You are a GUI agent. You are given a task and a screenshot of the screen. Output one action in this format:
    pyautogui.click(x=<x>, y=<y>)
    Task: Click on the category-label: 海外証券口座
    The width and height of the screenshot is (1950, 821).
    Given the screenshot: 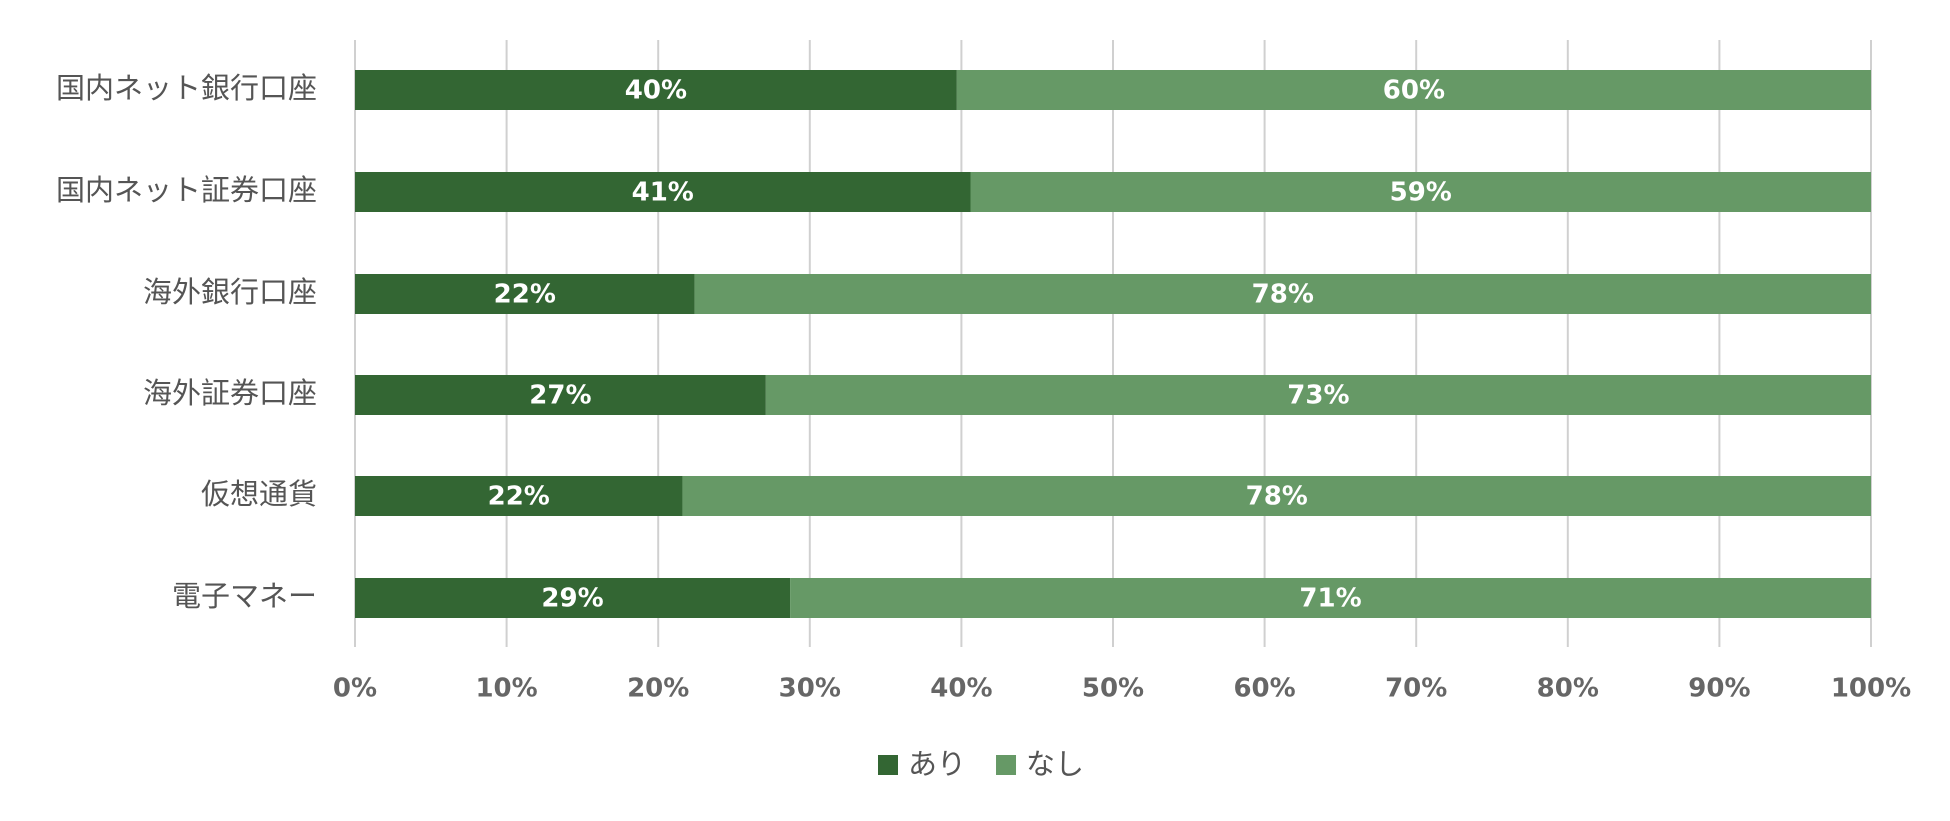 What is the action you would take?
    pyautogui.click(x=230, y=393)
    